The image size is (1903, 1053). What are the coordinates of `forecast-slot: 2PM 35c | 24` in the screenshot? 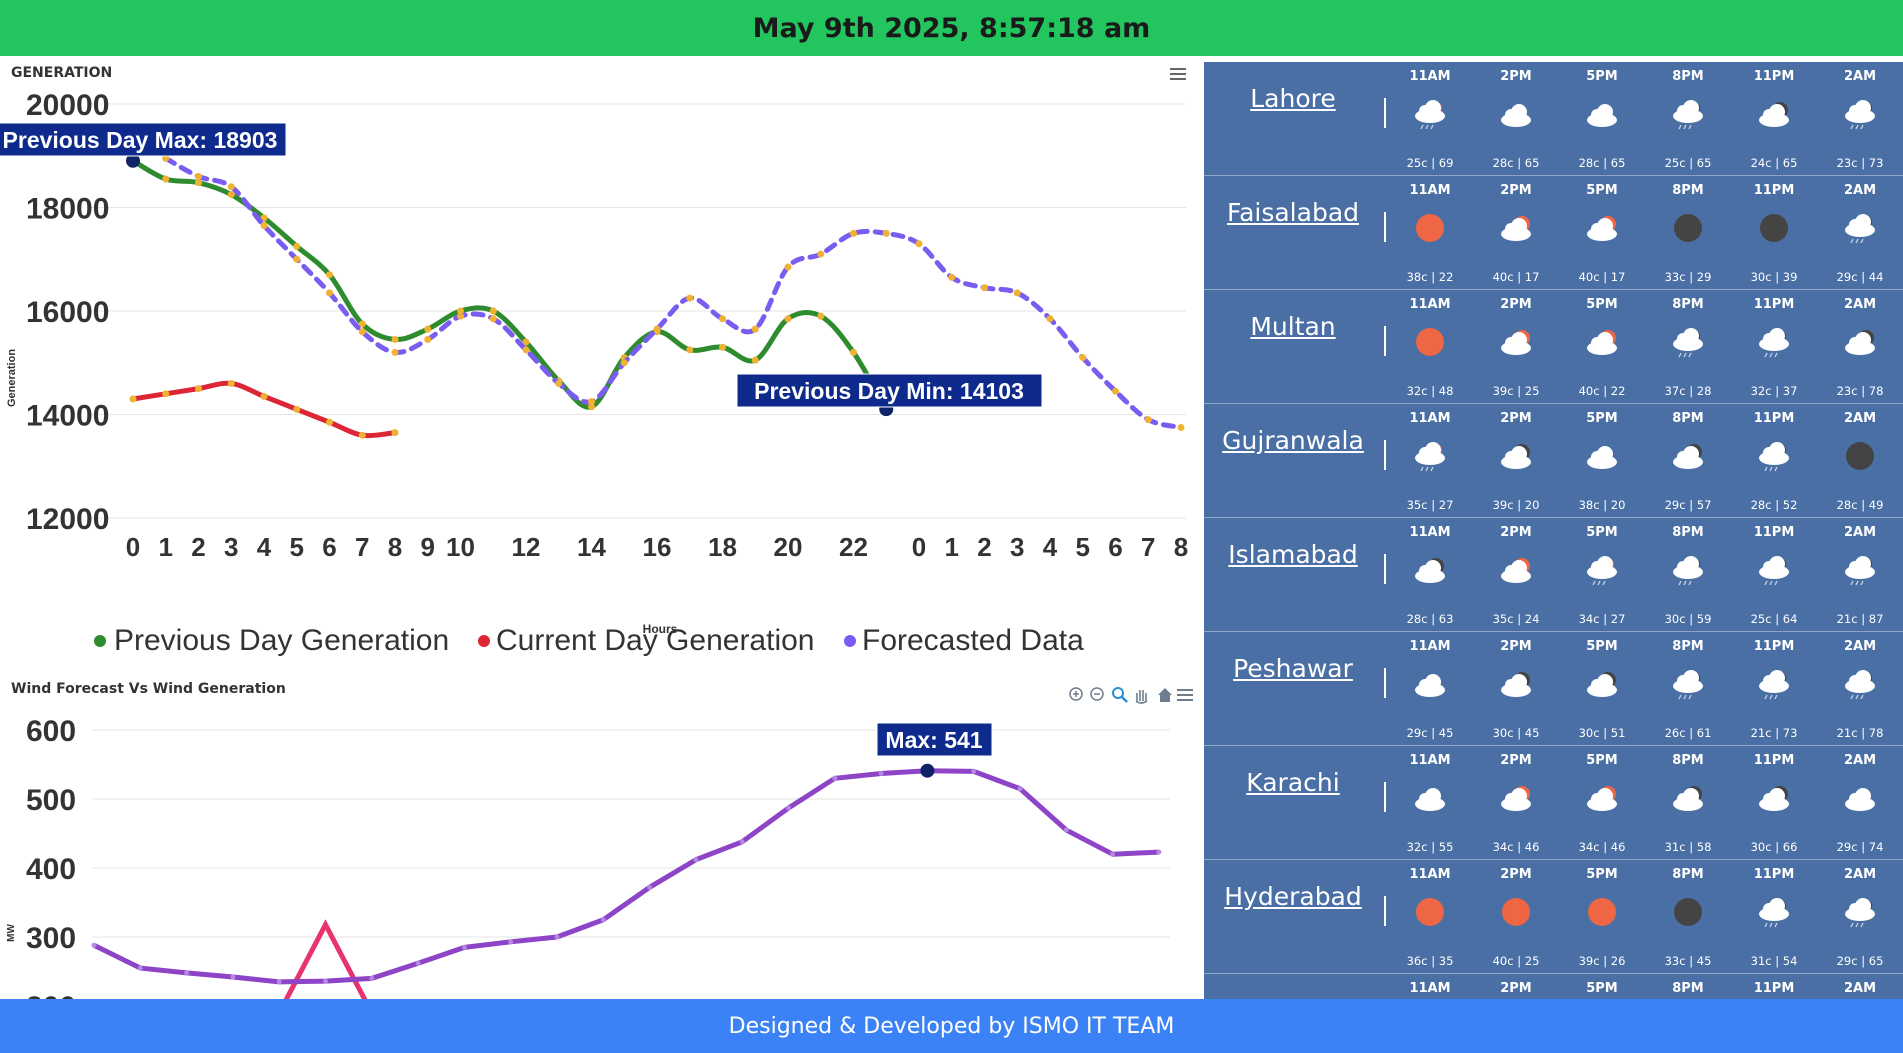 It's located at (1516, 574).